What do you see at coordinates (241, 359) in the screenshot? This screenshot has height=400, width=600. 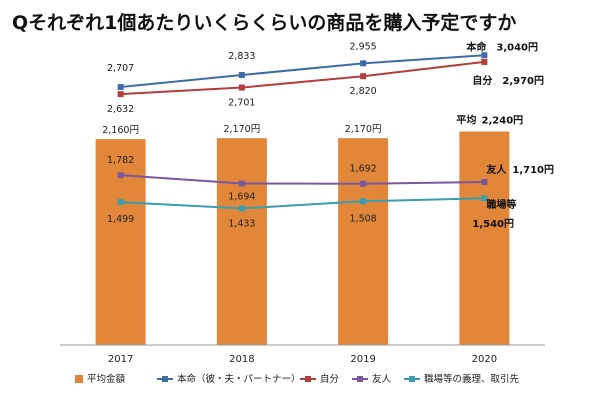 I see `x-tick-label: 2018` at bounding box center [241, 359].